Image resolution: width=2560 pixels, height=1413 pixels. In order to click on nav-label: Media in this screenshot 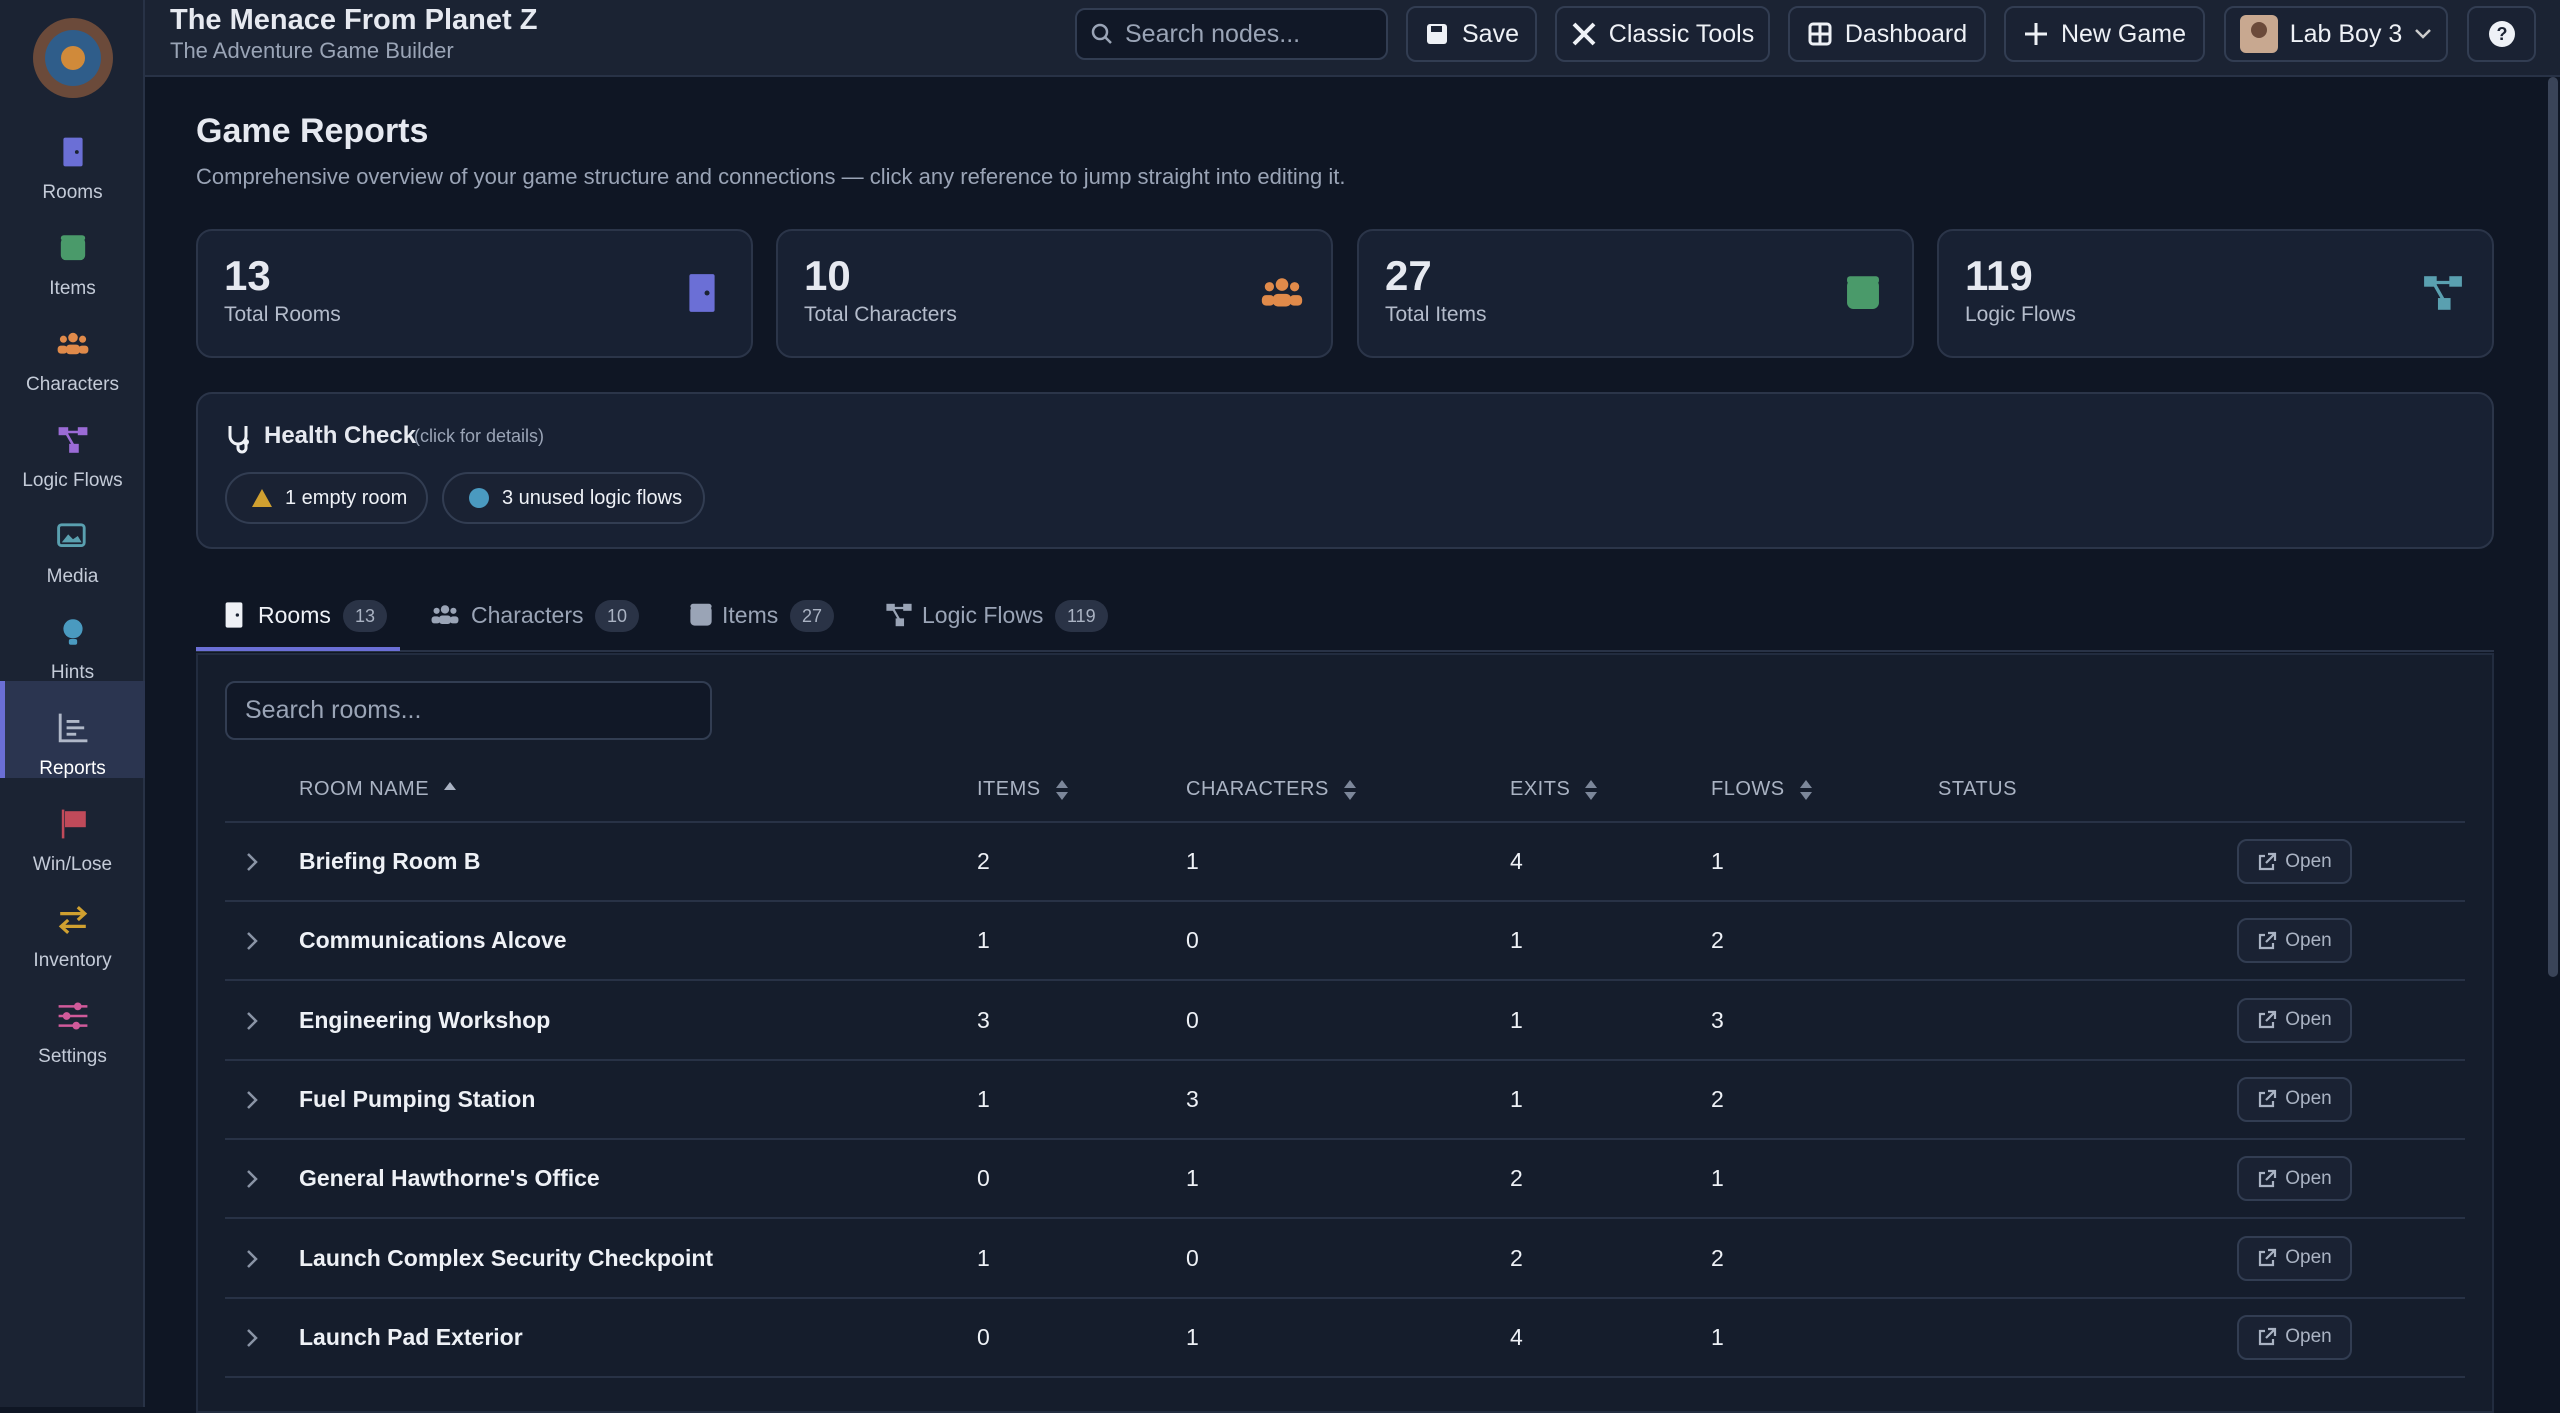, I will do `click(72, 576)`.